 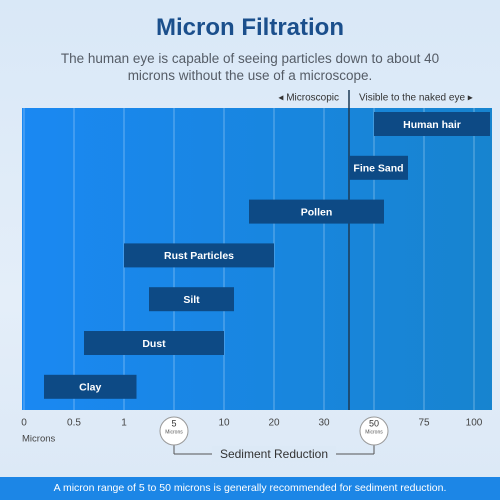 I want to click on threshold-right-label: Visible to the naked eye ▸, so click(x=416, y=98).